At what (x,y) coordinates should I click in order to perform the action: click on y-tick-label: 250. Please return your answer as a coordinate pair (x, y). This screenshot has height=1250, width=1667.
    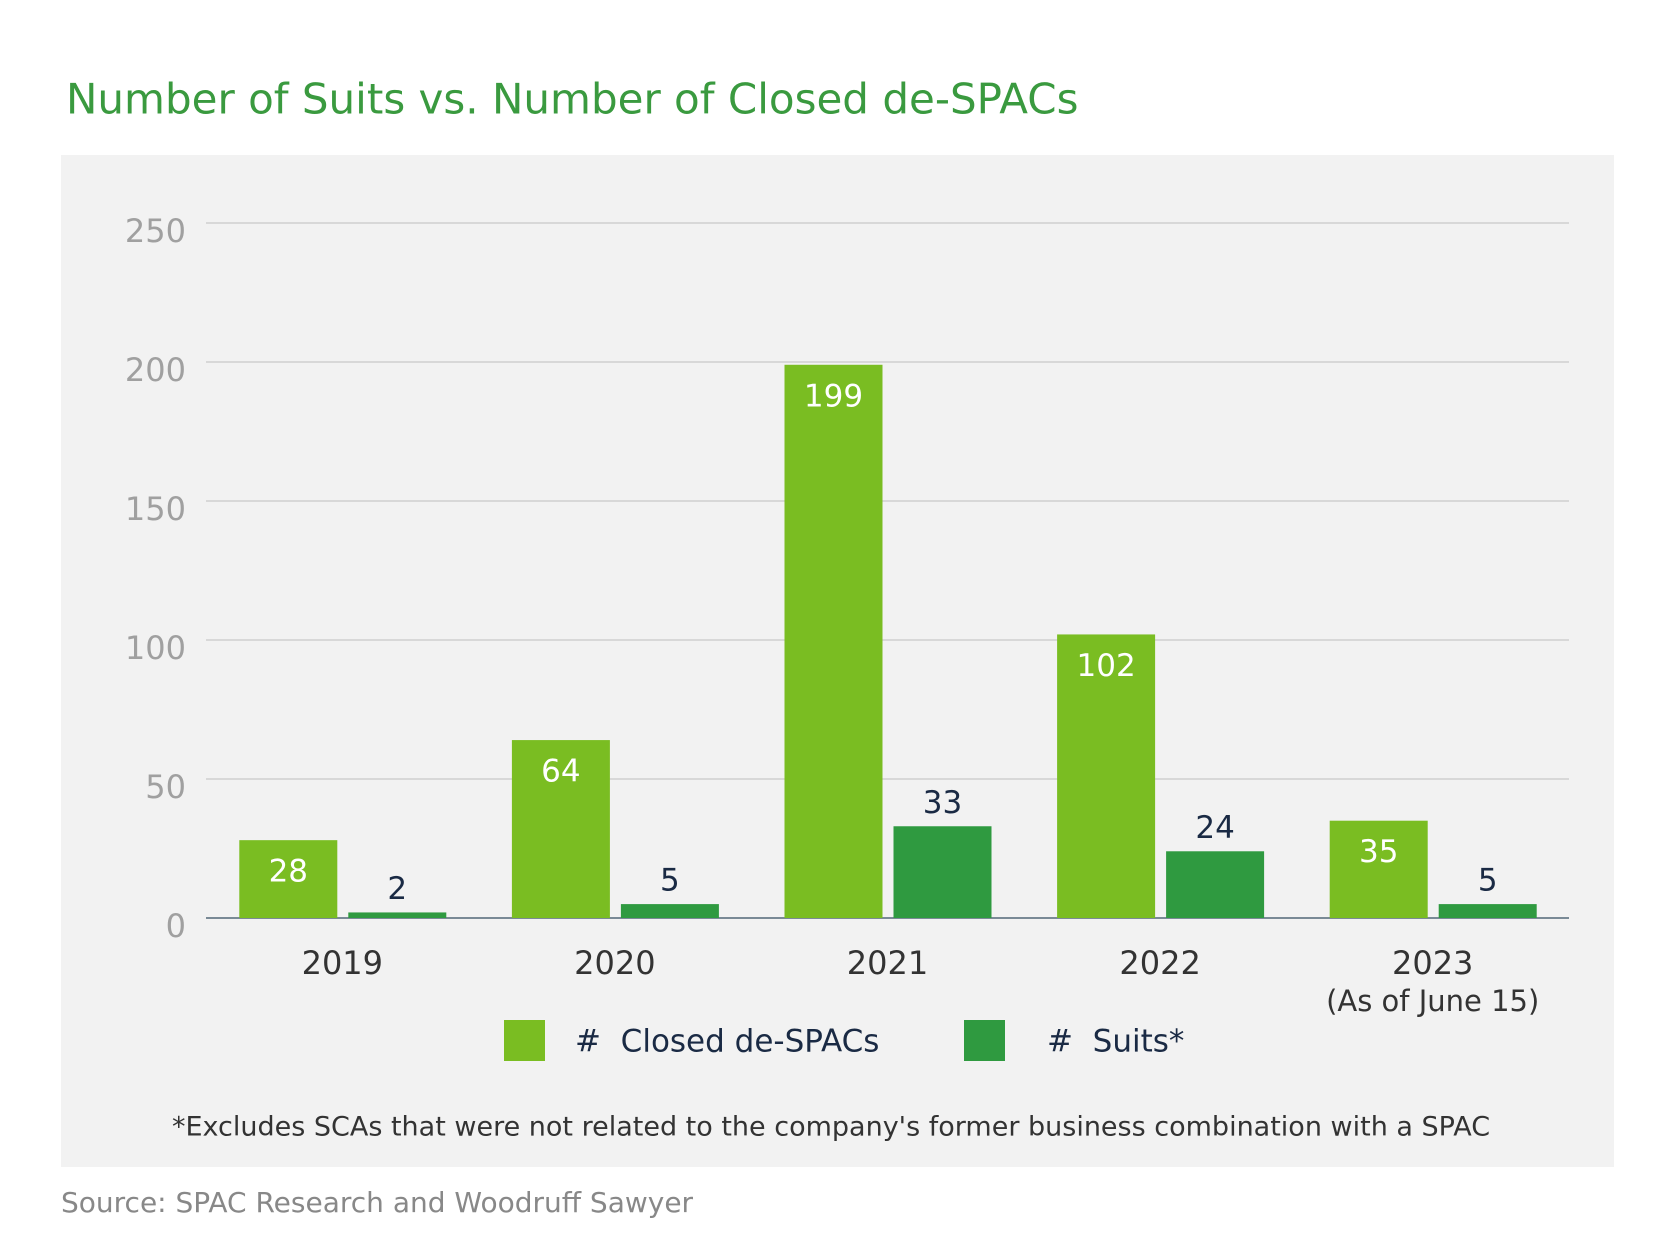
    Looking at the image, I should click on (155, 231).